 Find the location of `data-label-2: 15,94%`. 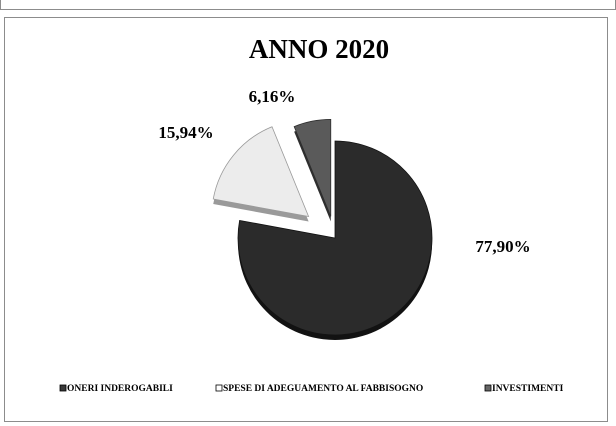

data-label-2: 15,94% is located at coordinates (185, 132).